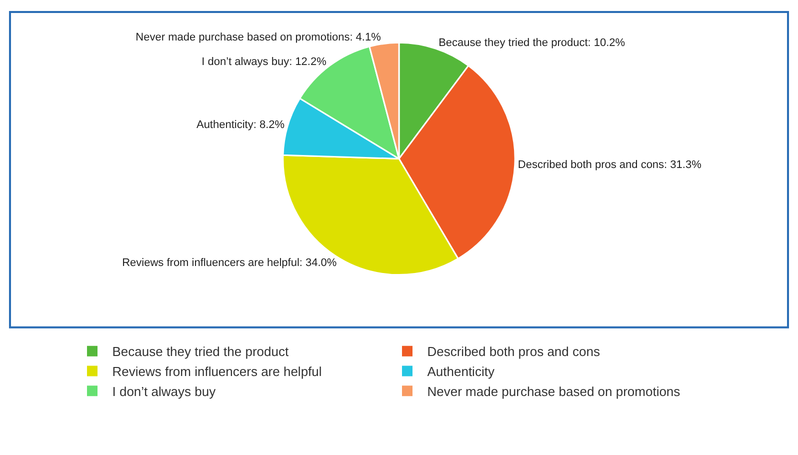  What do you see at coordinates (164, 391) in the screenshot?
I see `legend-label: I don’t always buy` at bounding box center [164, 391].